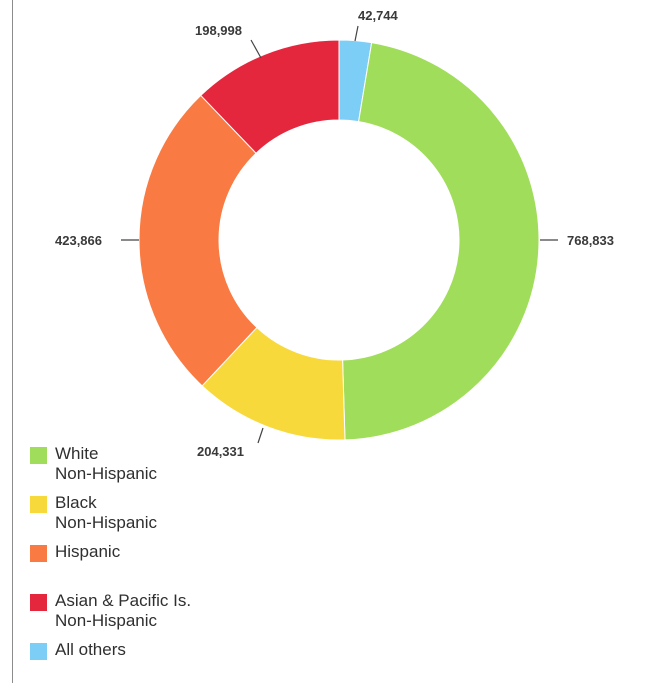 The image size is (648, 683). Describe the element at coordinates (123, 610) in the screenshot. I see `legend-label: Asian & Pacific Is. Non-Hispanic` at that location.